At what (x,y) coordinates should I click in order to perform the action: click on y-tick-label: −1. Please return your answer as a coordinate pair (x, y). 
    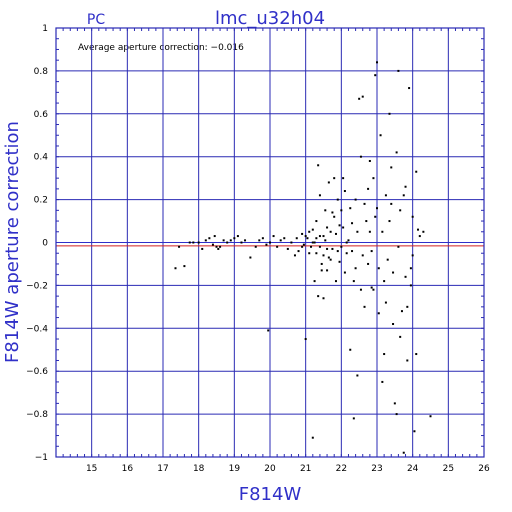
    Looking at the image, I should click on (41, 458).